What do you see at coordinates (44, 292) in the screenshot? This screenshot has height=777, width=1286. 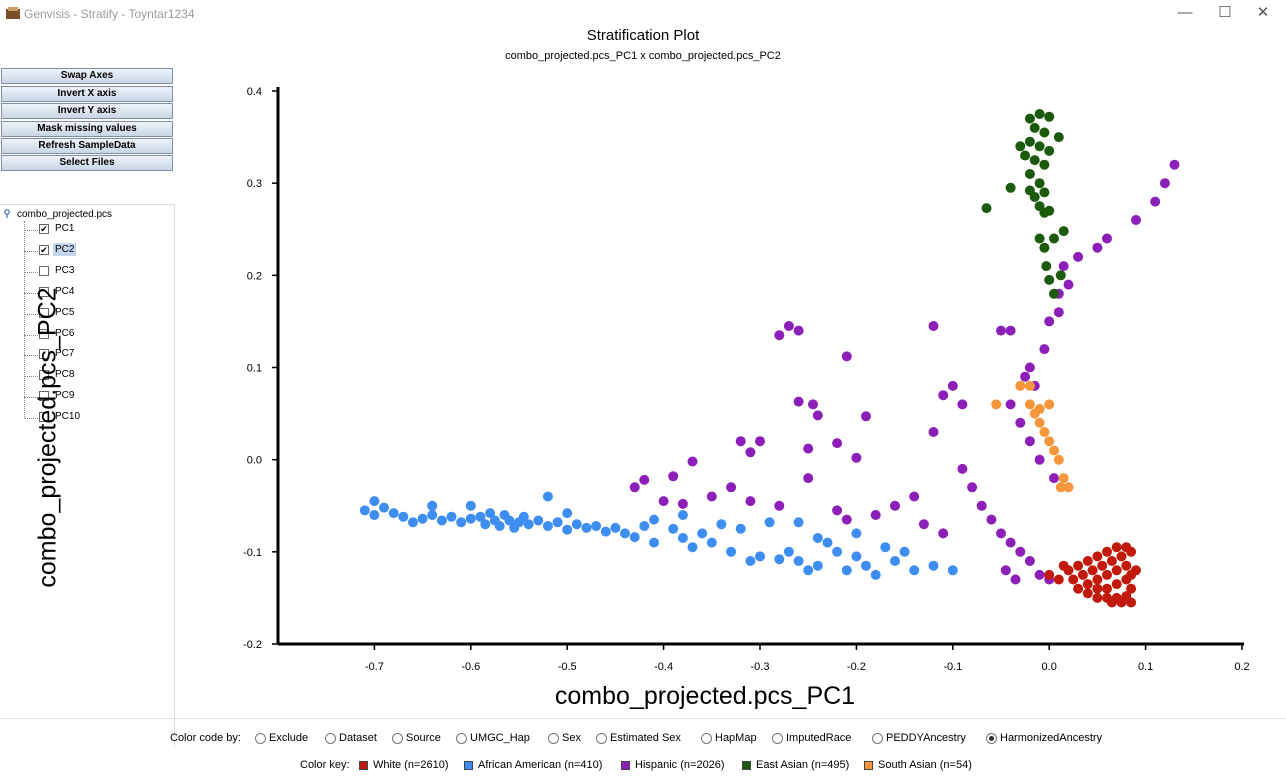 I see `checkbox-pc4` at bounding box center [44, 292].